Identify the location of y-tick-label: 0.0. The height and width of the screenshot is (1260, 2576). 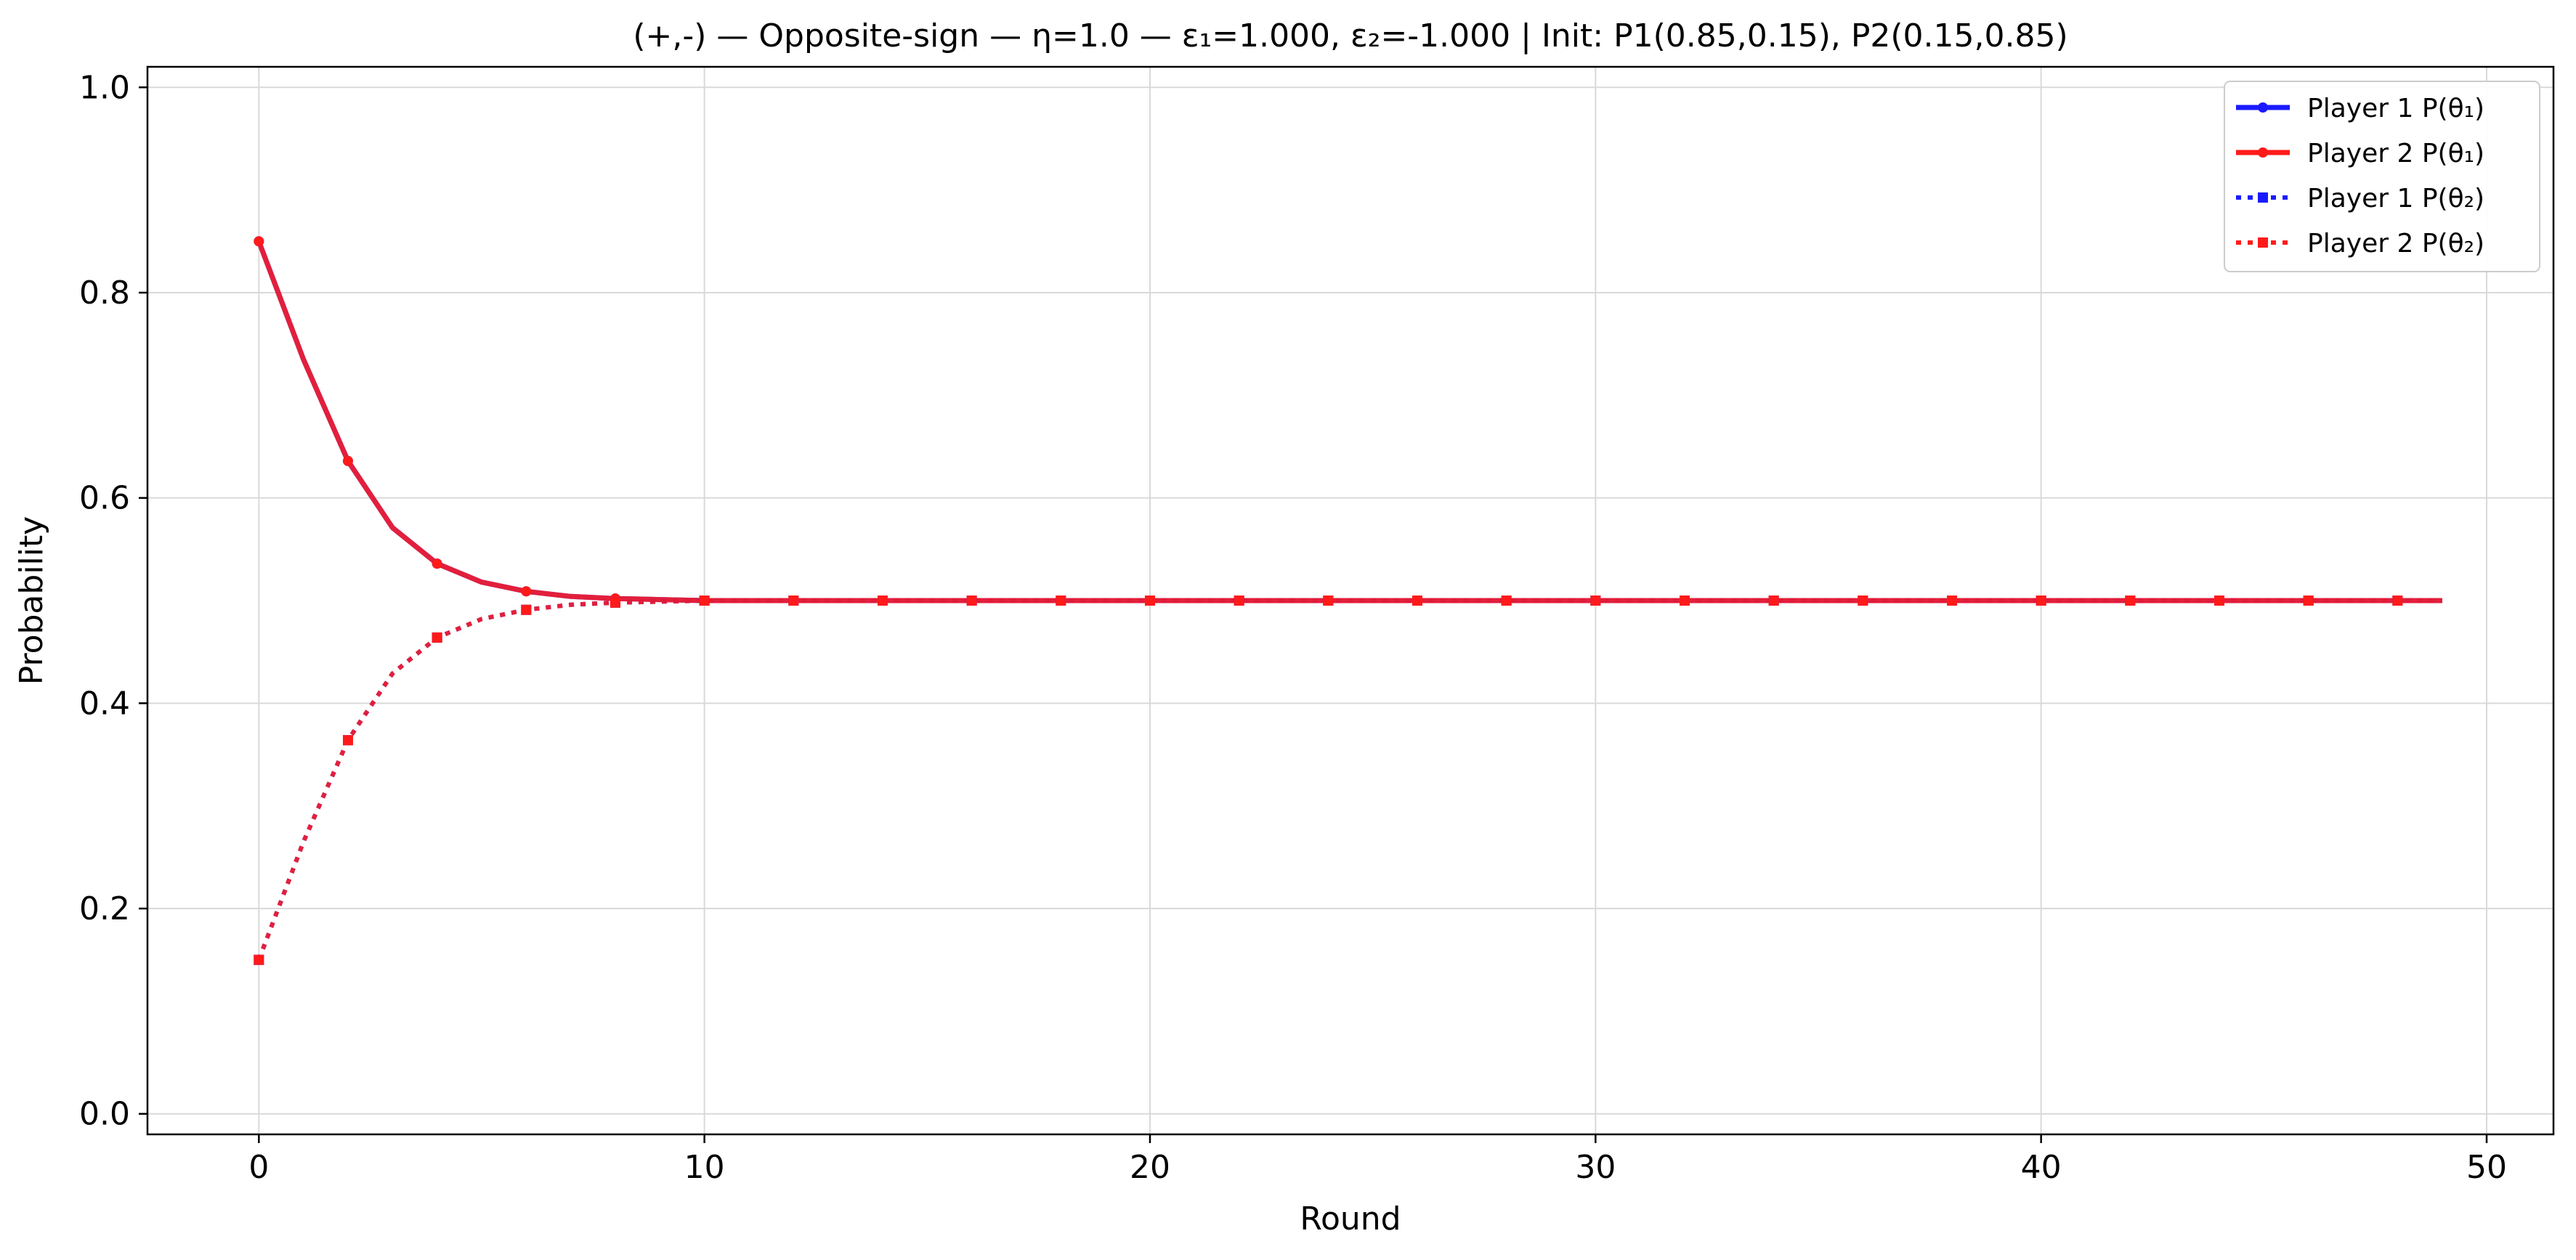
(105, 1114).